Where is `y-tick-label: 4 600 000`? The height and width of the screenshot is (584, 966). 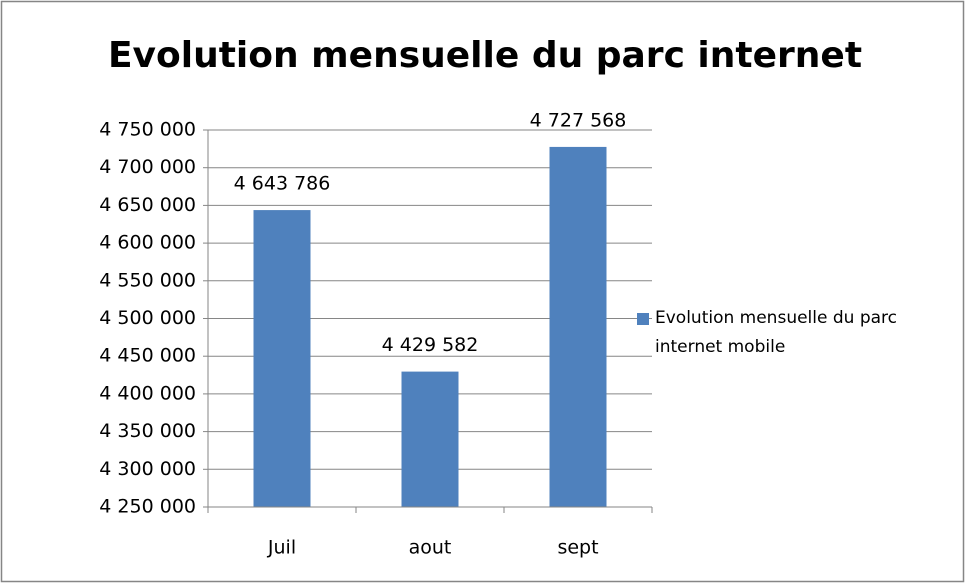
y-tick-label: 4 600 000 is located at coordinates (147, 243).